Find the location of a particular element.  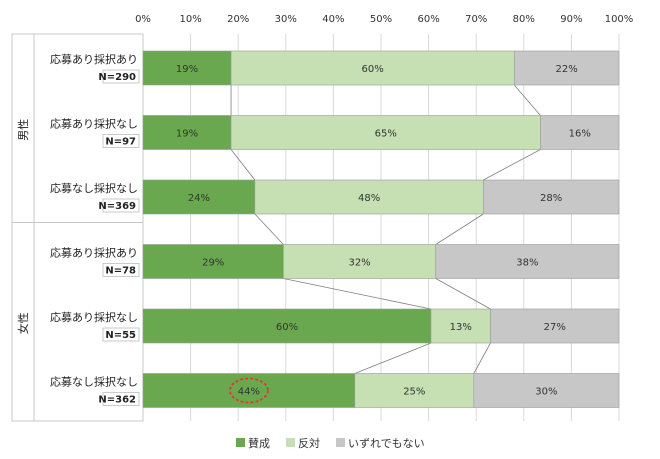

data-label: 27% is located at coordinates (555, 327).